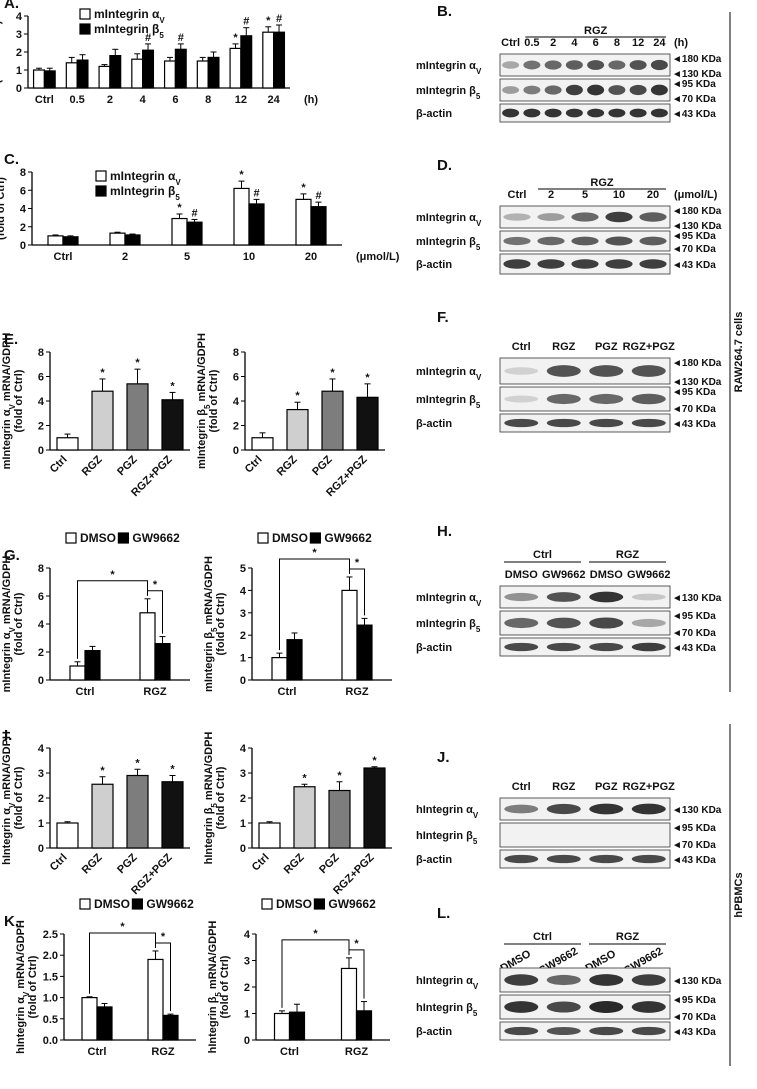  I want to click on y-tick-label: 4, so click(19, 17).